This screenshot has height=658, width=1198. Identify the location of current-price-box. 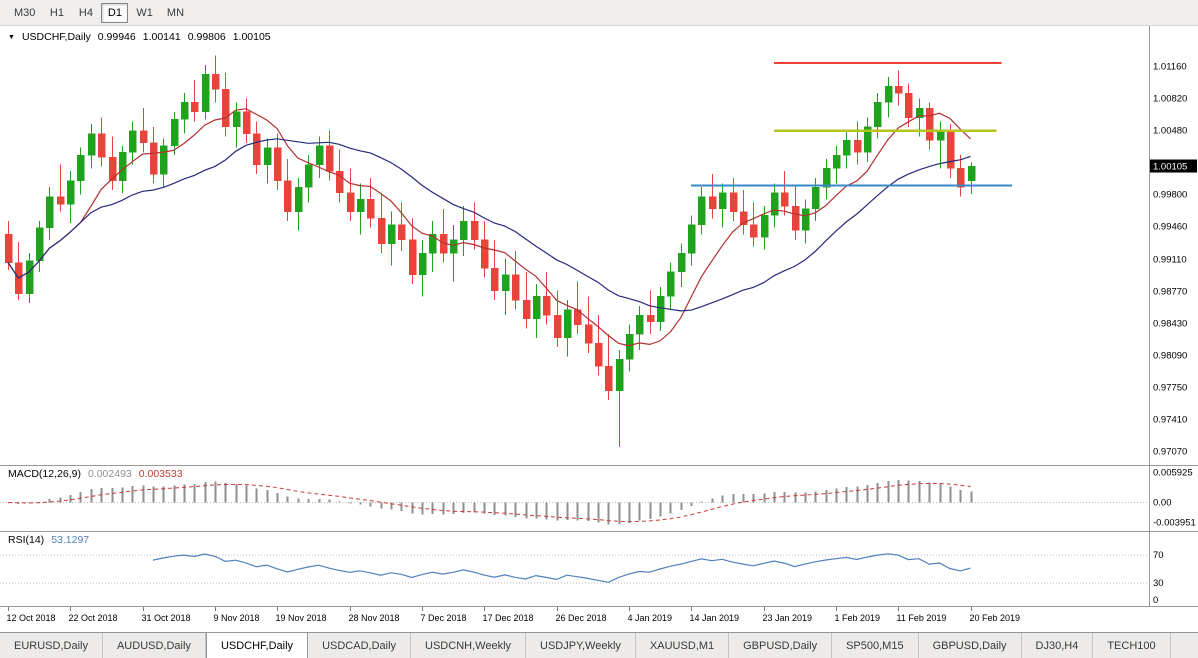
(1173, 166).